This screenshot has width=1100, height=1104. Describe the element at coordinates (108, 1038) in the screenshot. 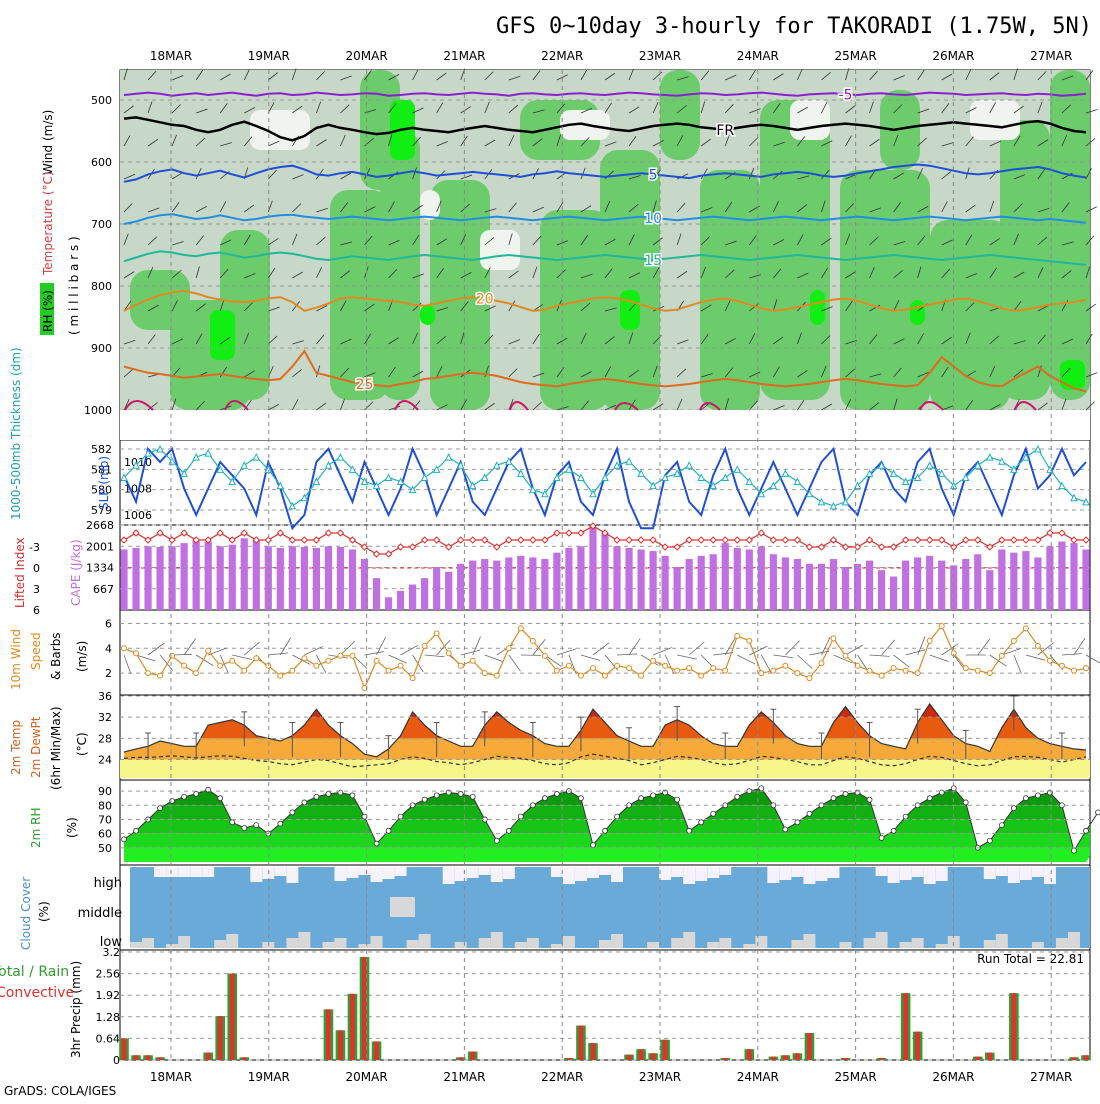

I see `precip-tick: 0.64` at that location.